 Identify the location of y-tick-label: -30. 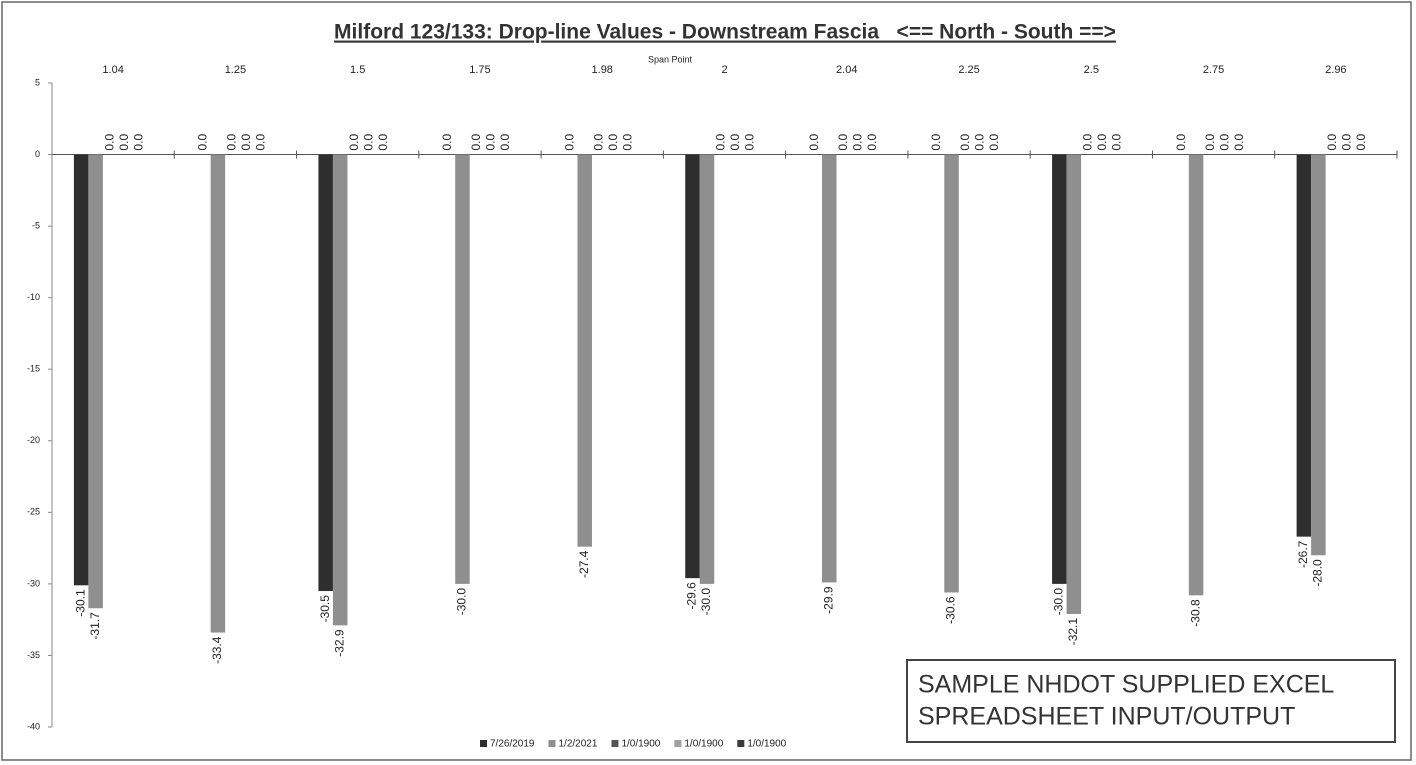
(33, 583).